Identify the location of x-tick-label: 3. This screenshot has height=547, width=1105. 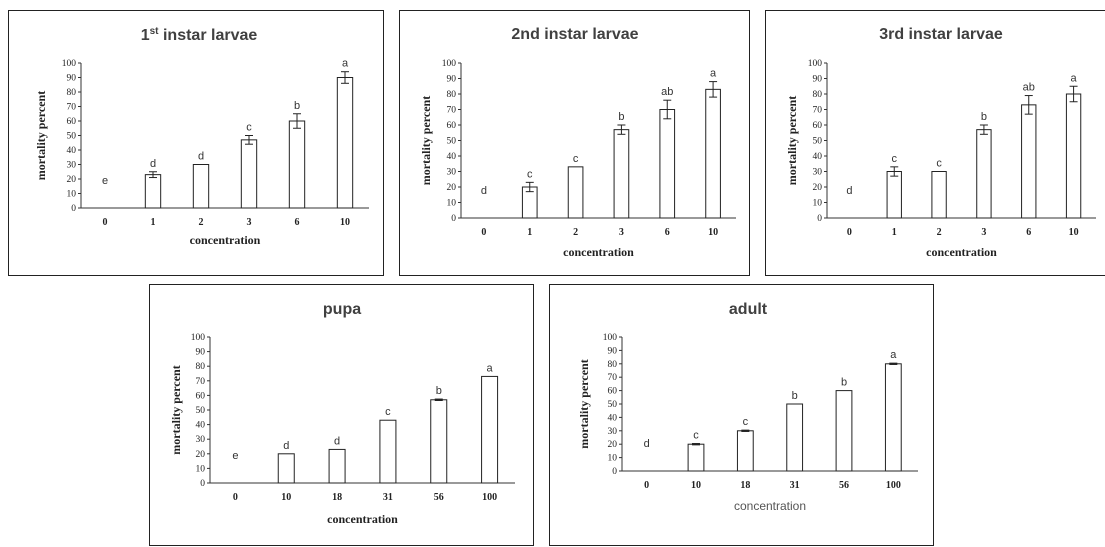
(983, 232).